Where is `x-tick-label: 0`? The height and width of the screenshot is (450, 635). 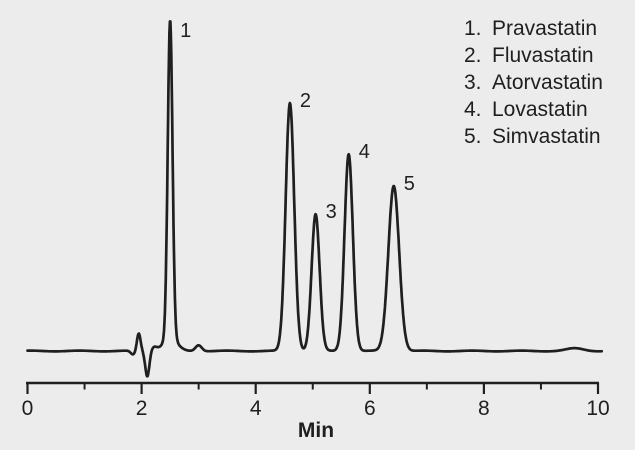
x-tick-label: 0 is located at coordinates (27, 408).